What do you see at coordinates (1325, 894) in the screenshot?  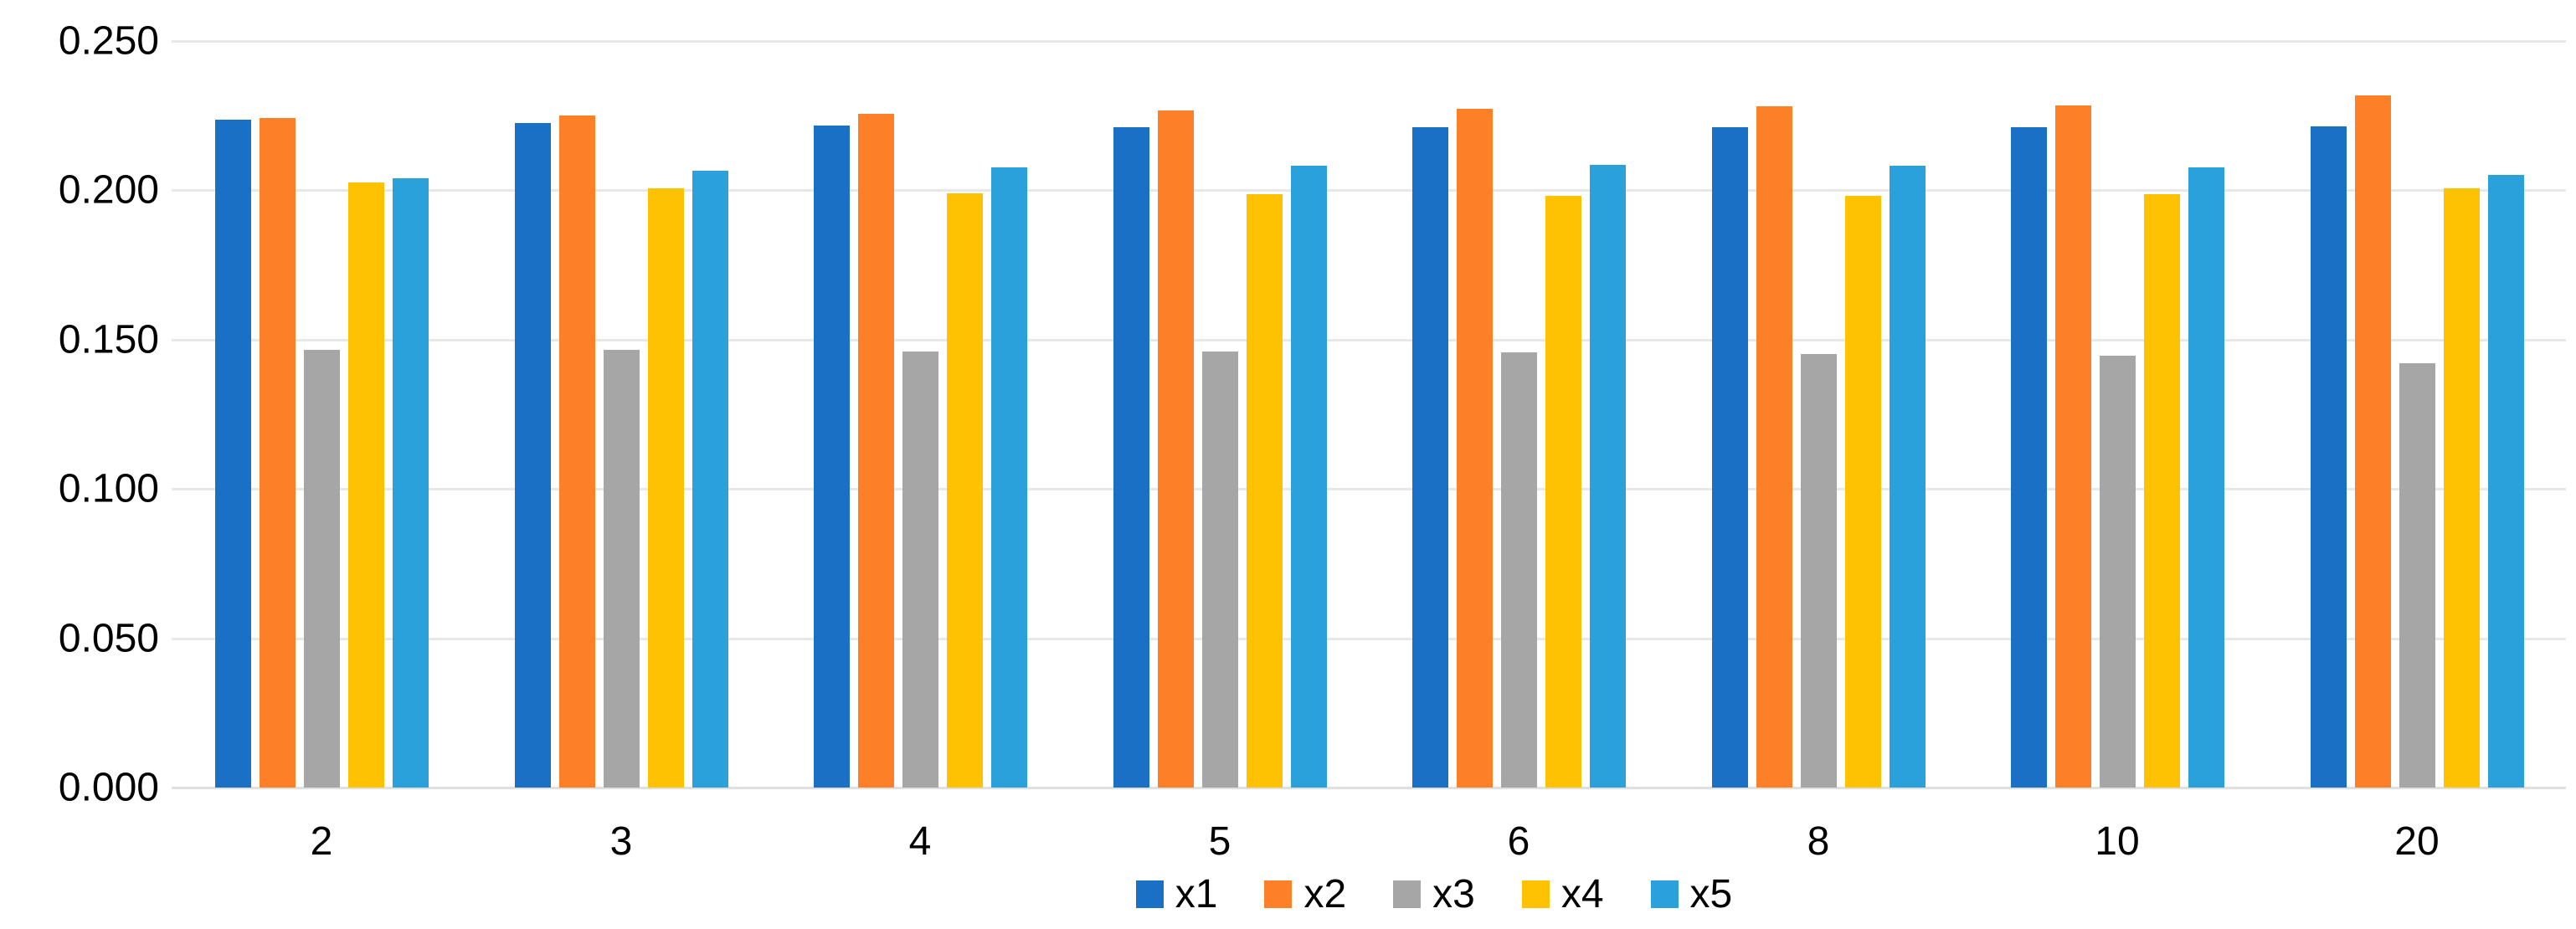 I see `legend-label: x2` at bounding box center [1325, 894].